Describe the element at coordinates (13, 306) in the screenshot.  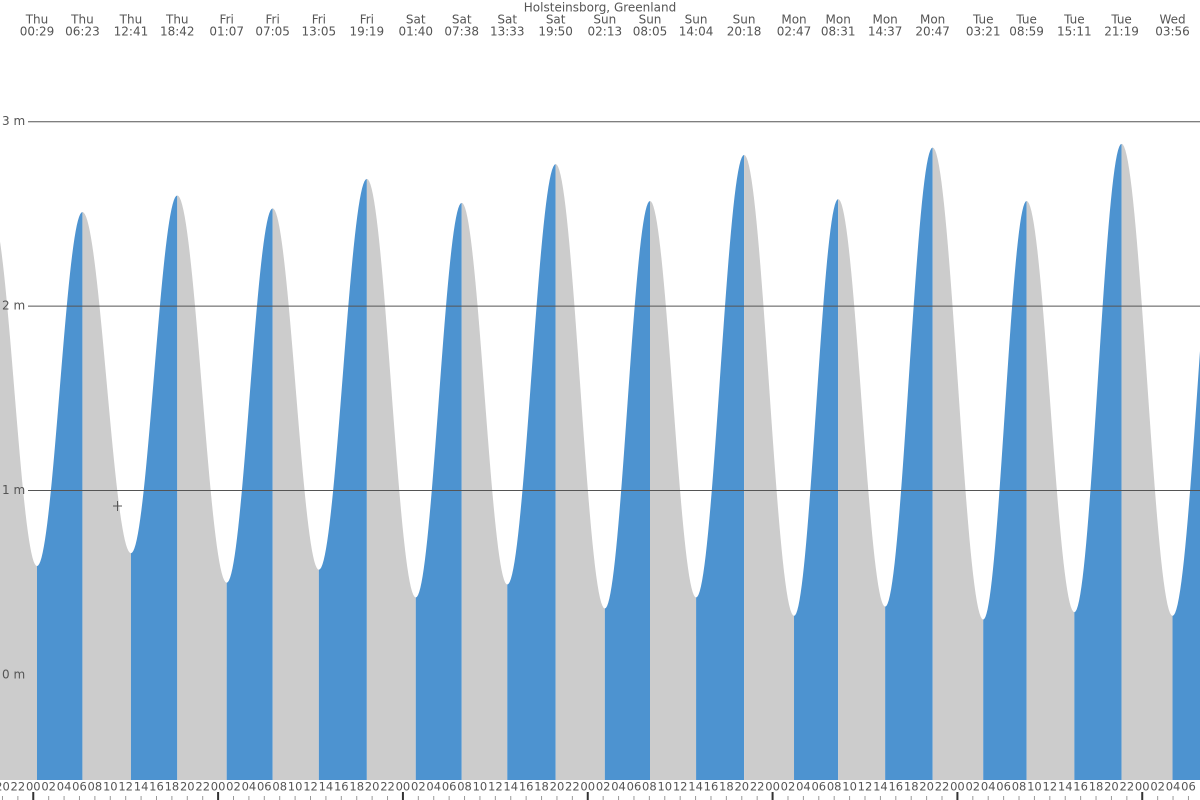
I see `y-tick-label: 2 m` at that location.